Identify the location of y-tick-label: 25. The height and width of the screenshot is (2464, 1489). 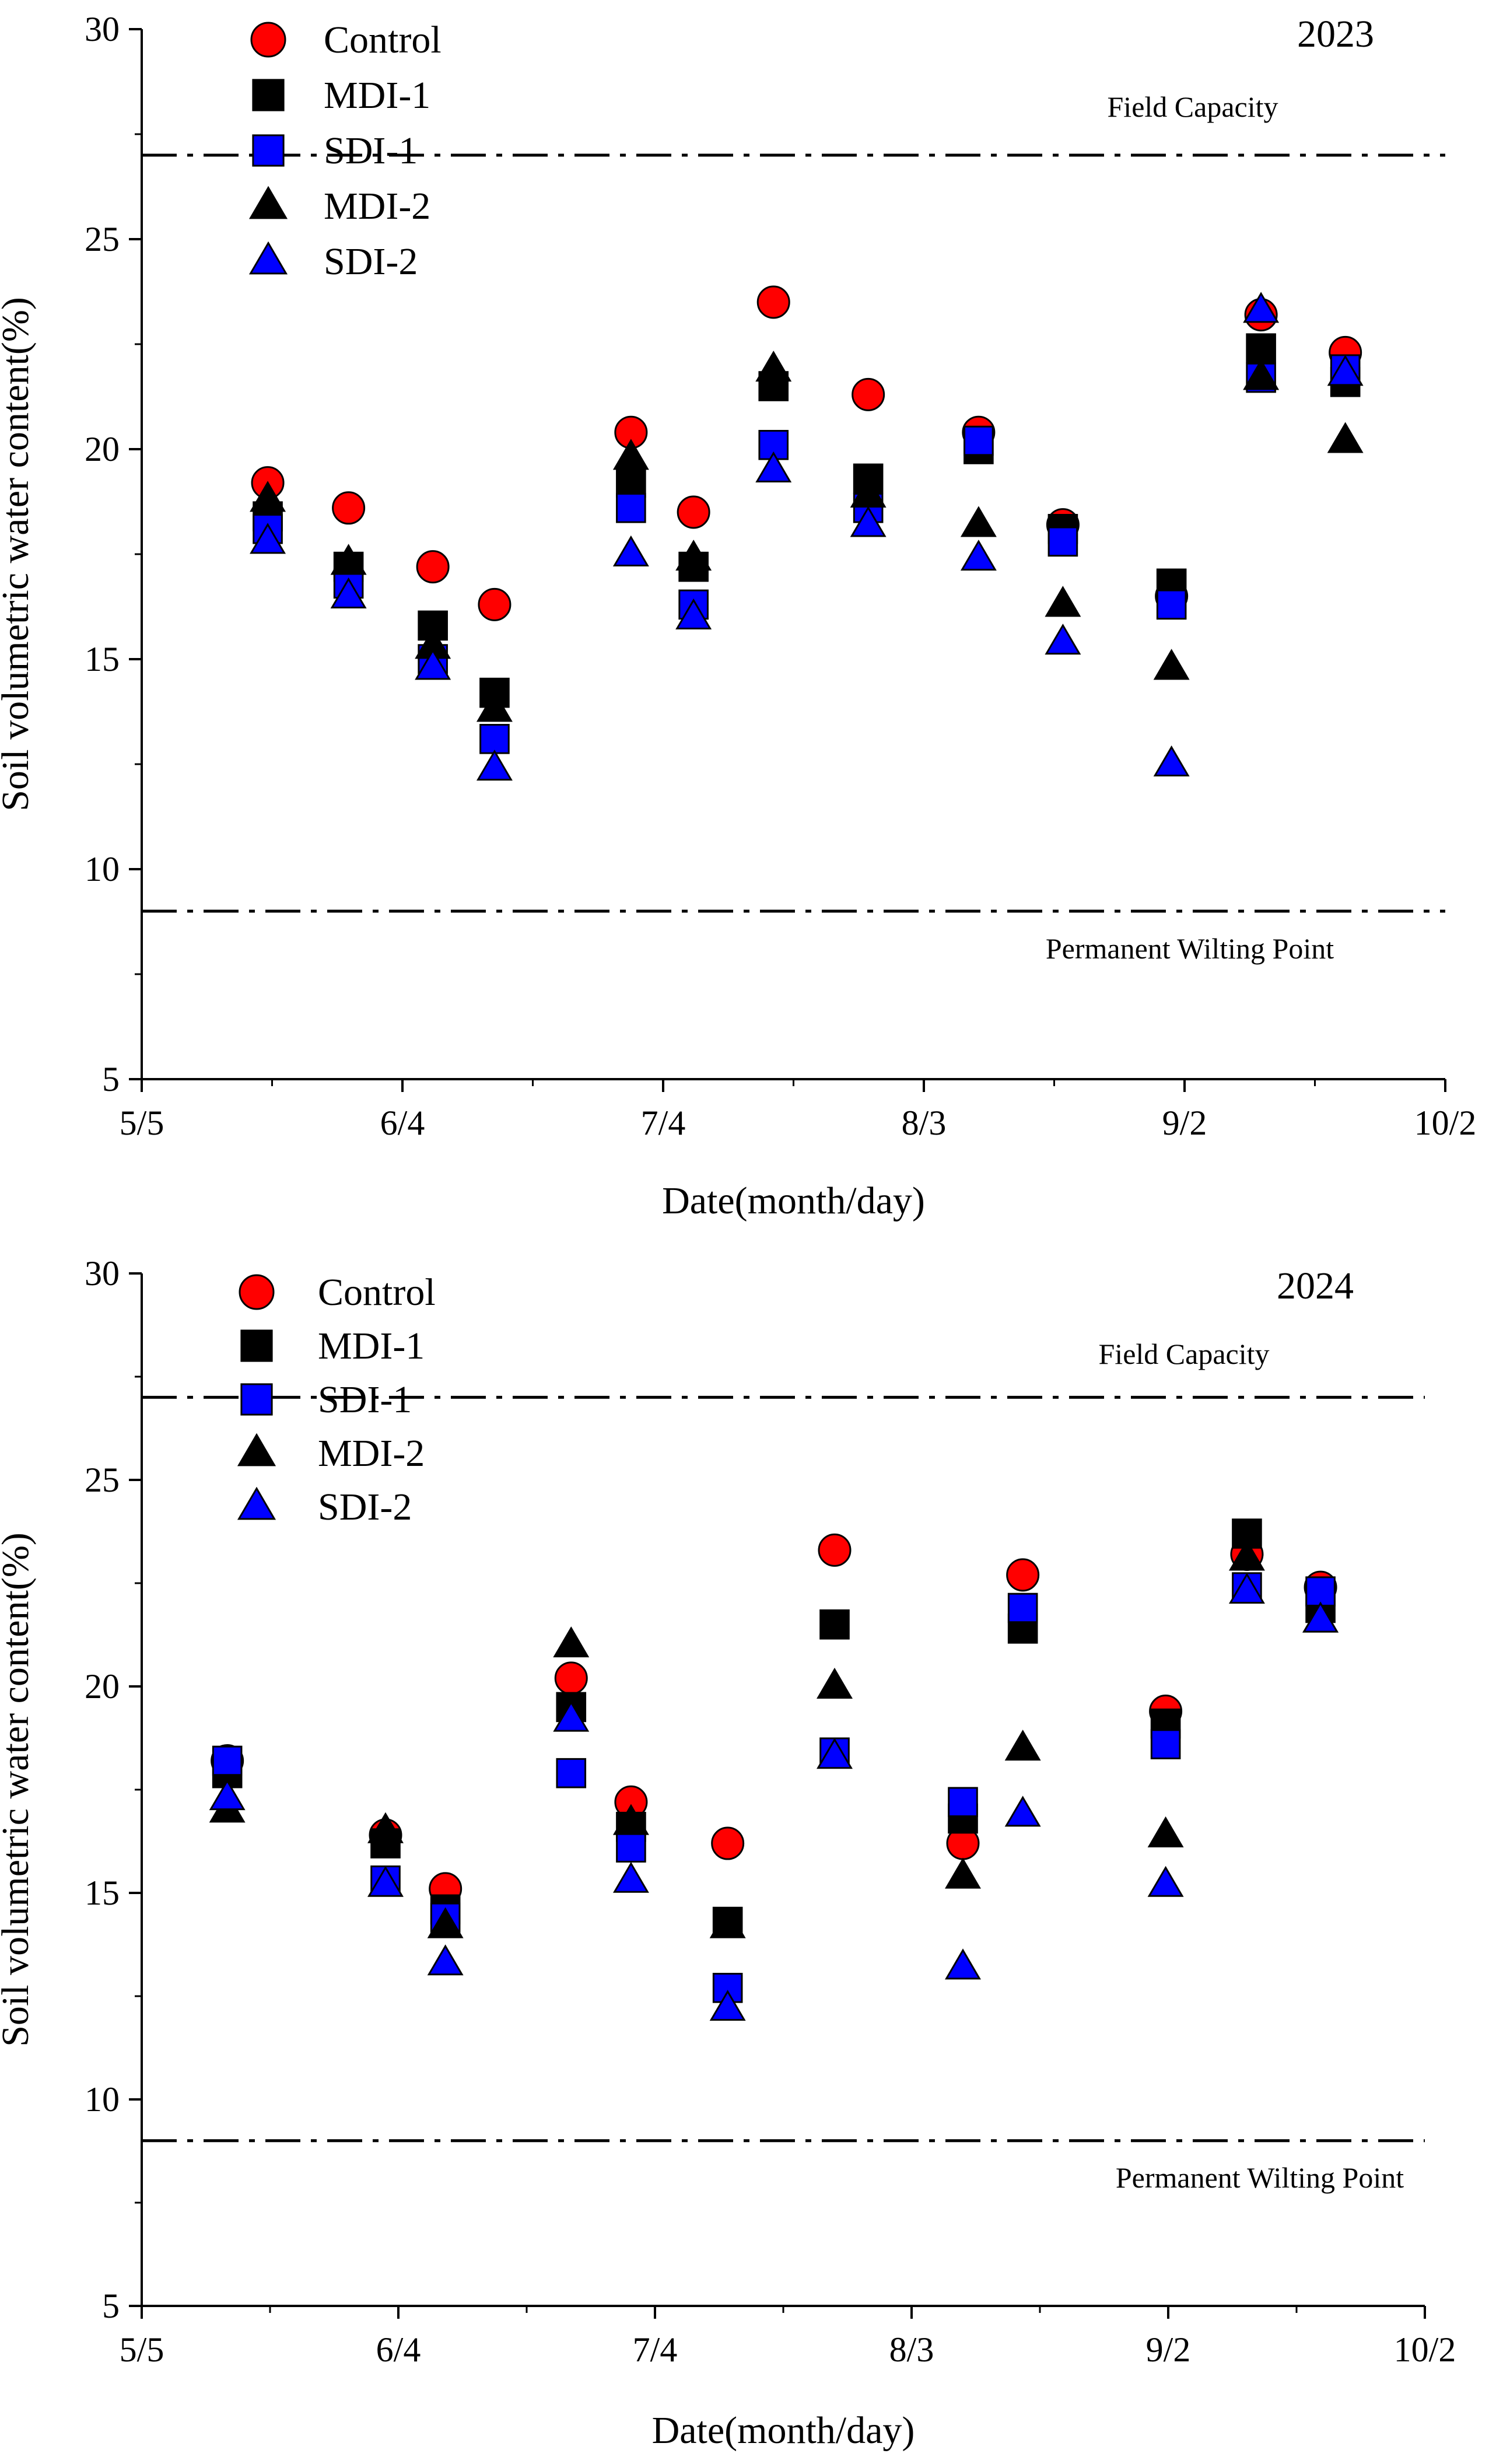
(102, 1480).